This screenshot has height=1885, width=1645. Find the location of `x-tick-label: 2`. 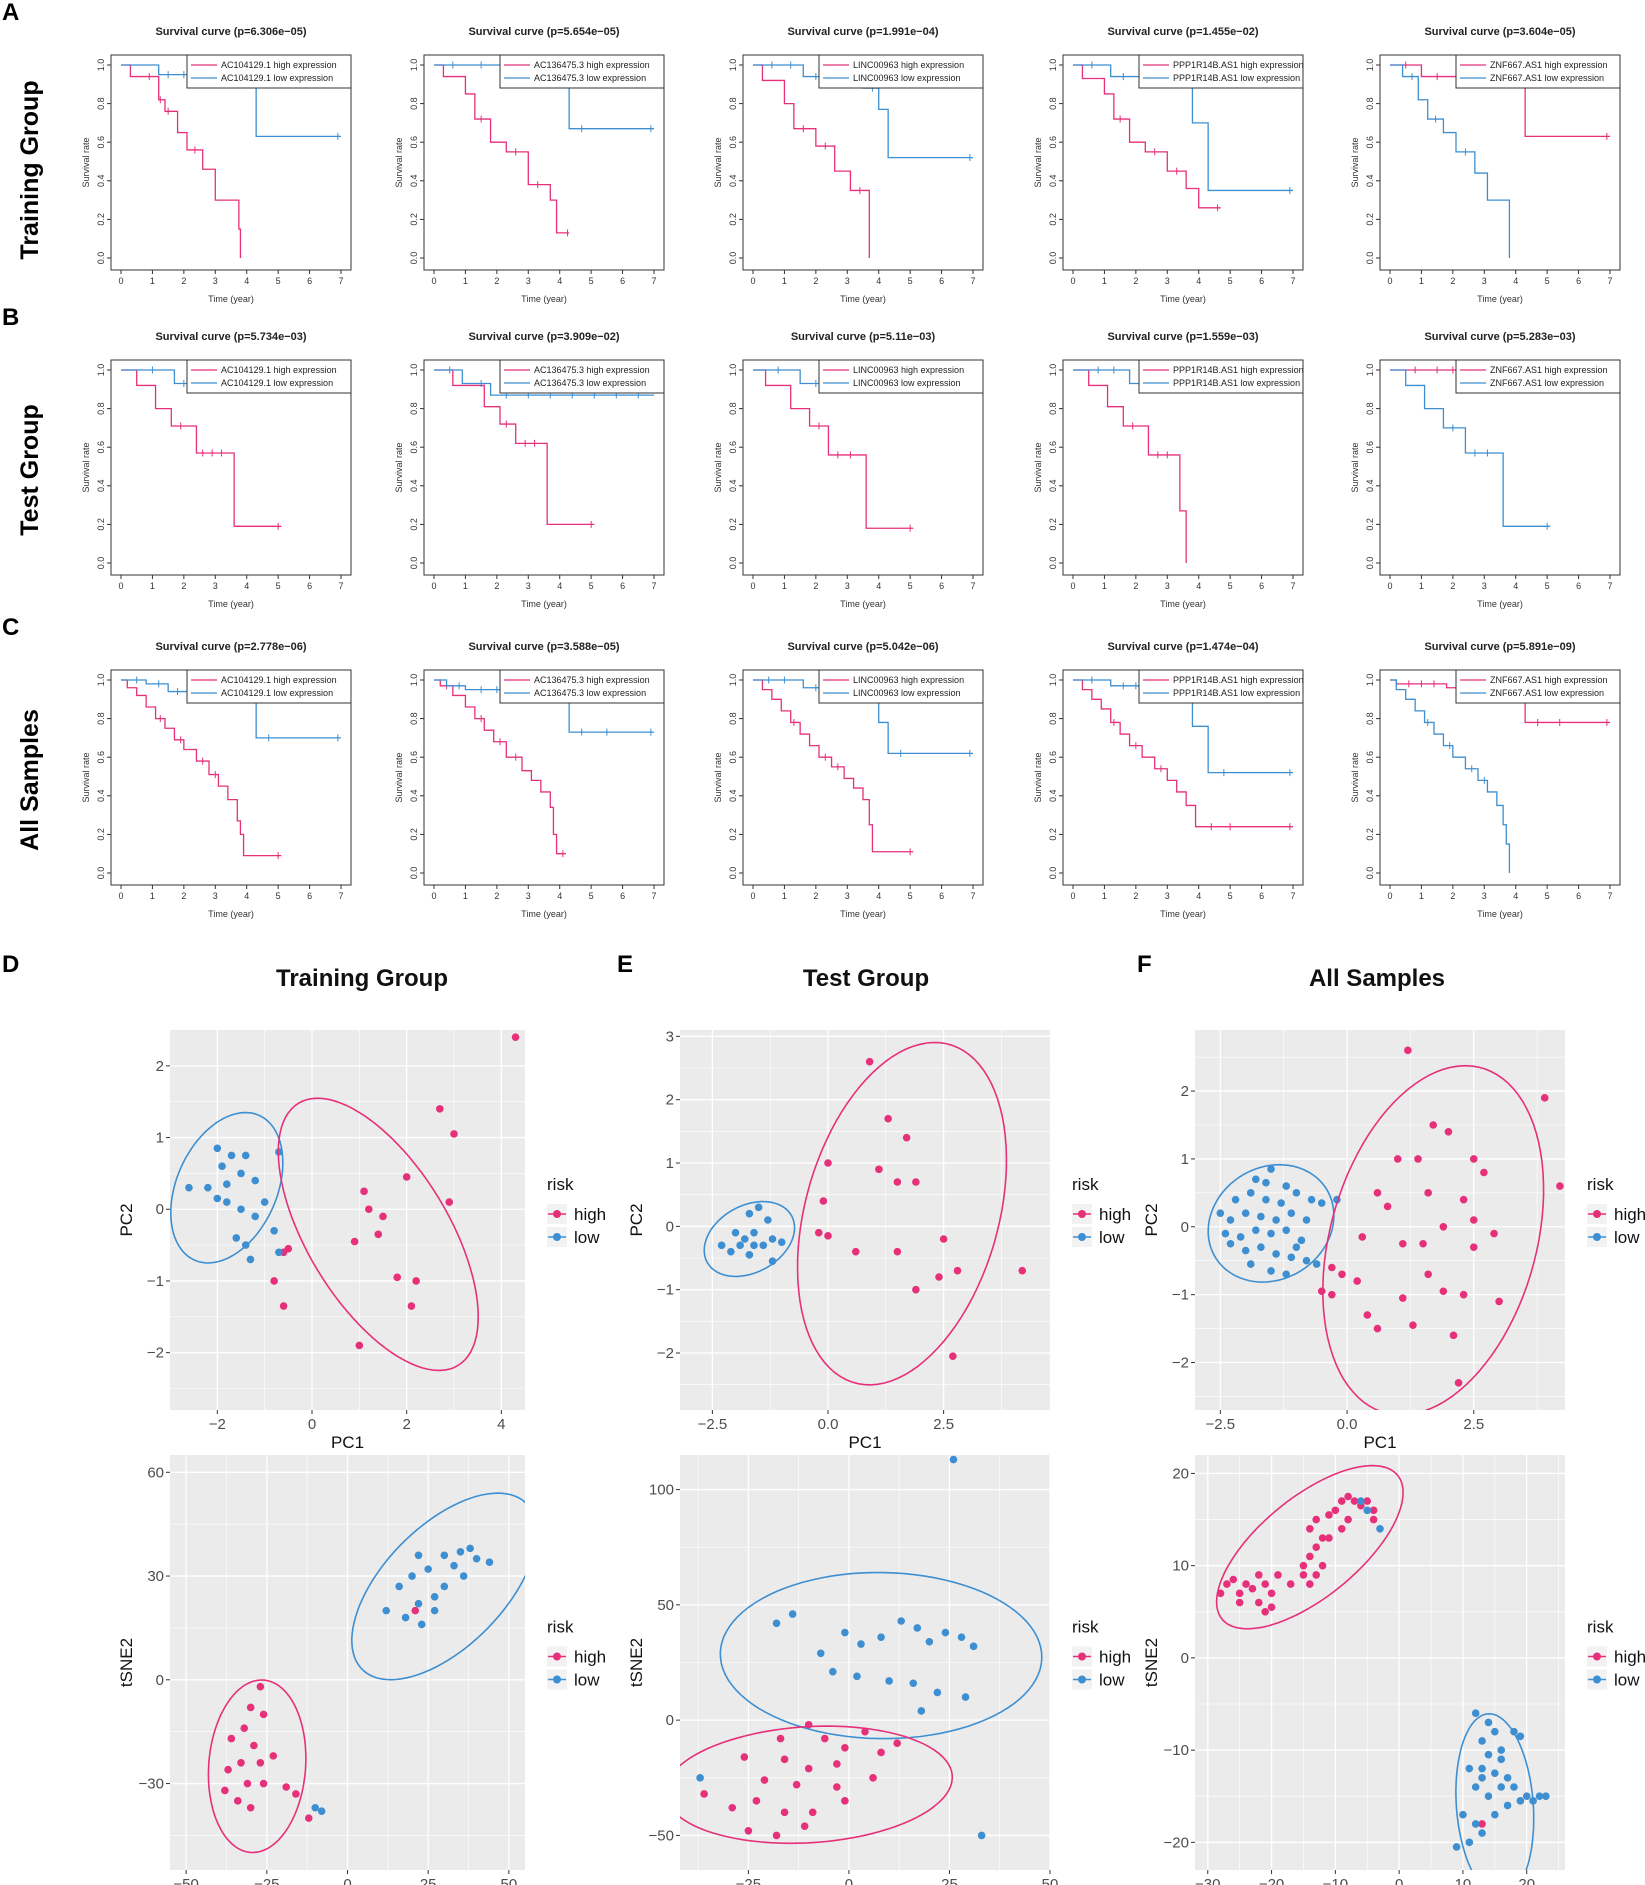

x-tick-label: 2 is located at coordinates (1135, 896).